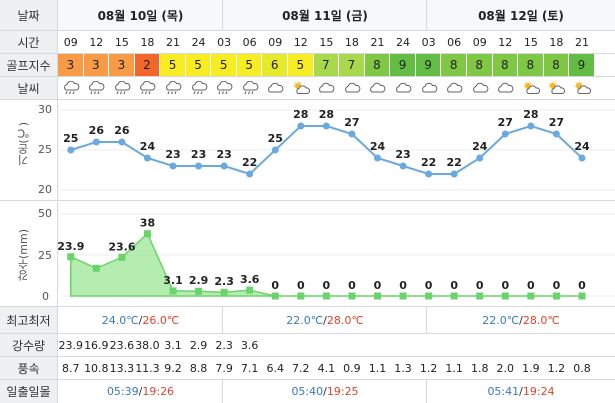 This screenshot has width=615, height=403. What do you see at coordinates (29, 65) in the screenshot?
I see `golf-index-label: 골프지수` at bounding box center [29, 65].